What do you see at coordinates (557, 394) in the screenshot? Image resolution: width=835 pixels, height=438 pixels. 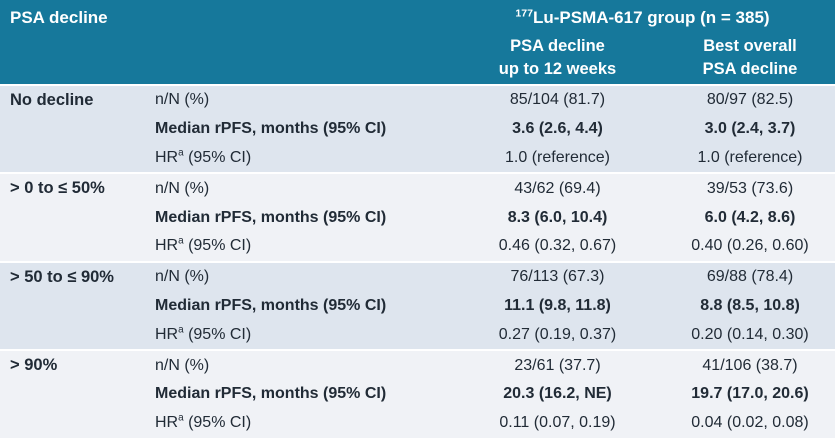 I see `value-psa12w: 20.3 (16.2, NE)` at bounding box center [557, 394].